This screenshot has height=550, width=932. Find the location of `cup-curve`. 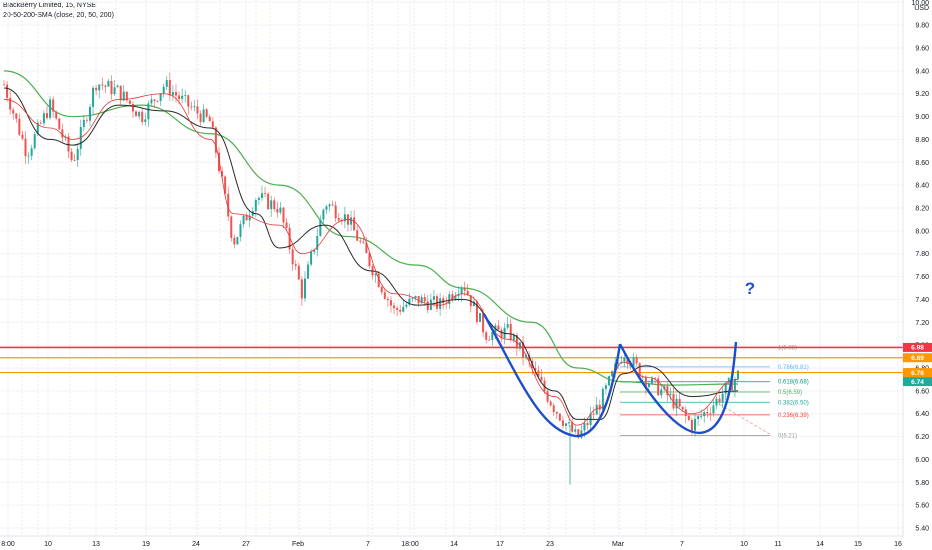

cup-curve is located at coordinates (552, 375).